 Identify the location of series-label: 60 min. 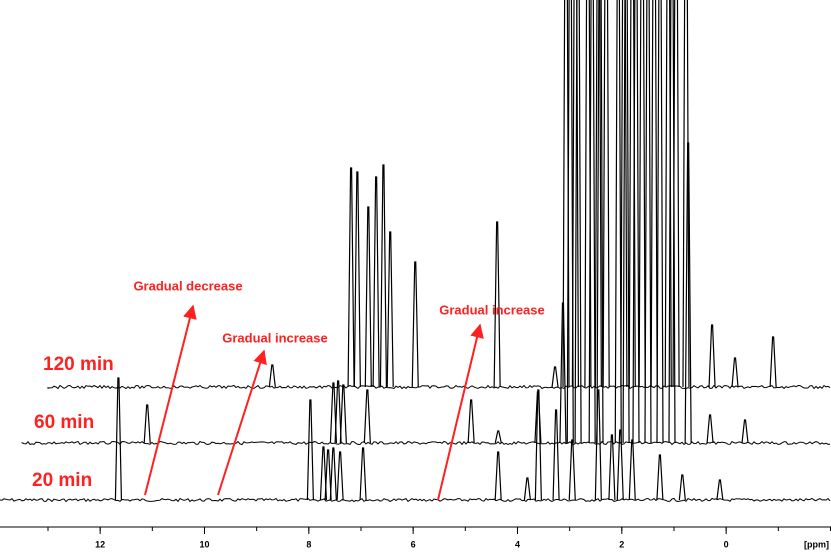
(64, 422).